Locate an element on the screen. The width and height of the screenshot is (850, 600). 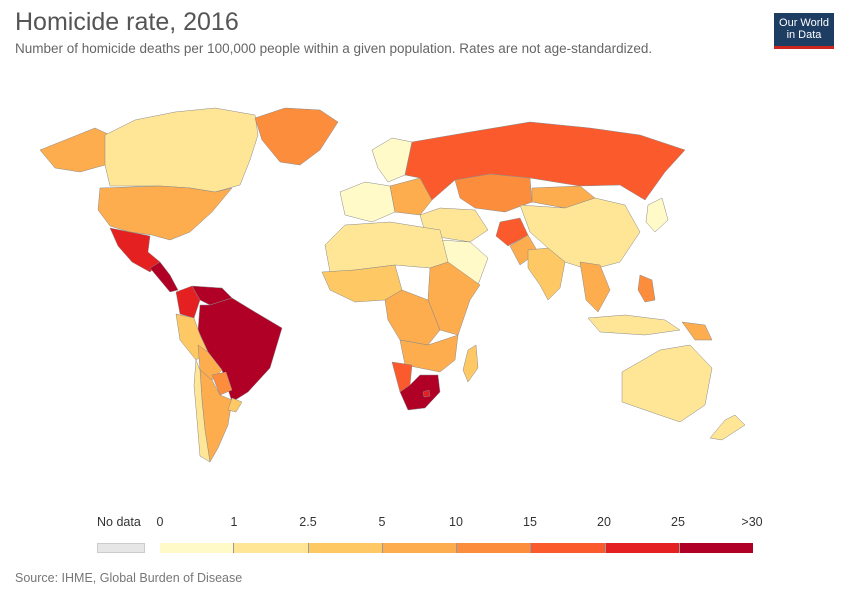
region-central-africa is located at coordinates (412, 317).